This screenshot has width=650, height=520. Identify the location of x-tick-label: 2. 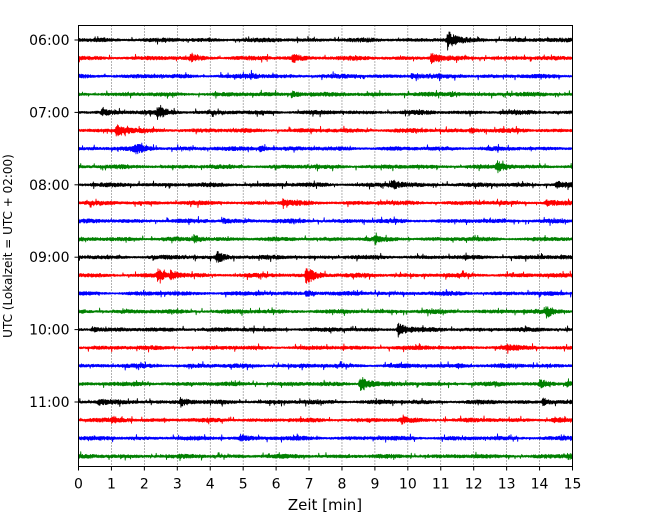
(144, 485).